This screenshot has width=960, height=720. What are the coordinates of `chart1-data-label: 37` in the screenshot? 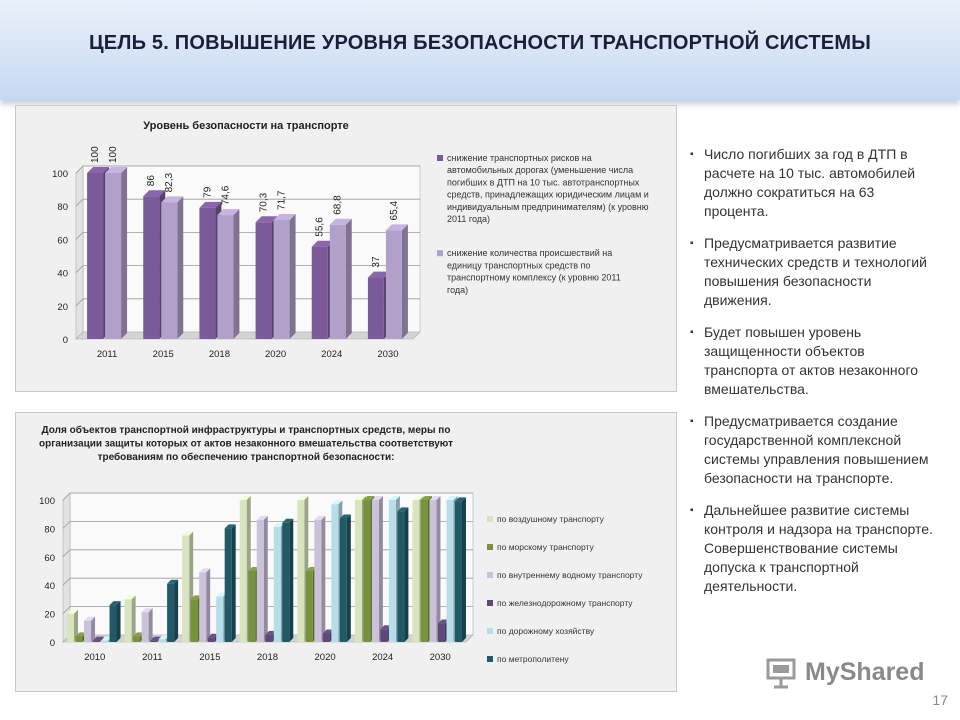 It's located at (376, 262).